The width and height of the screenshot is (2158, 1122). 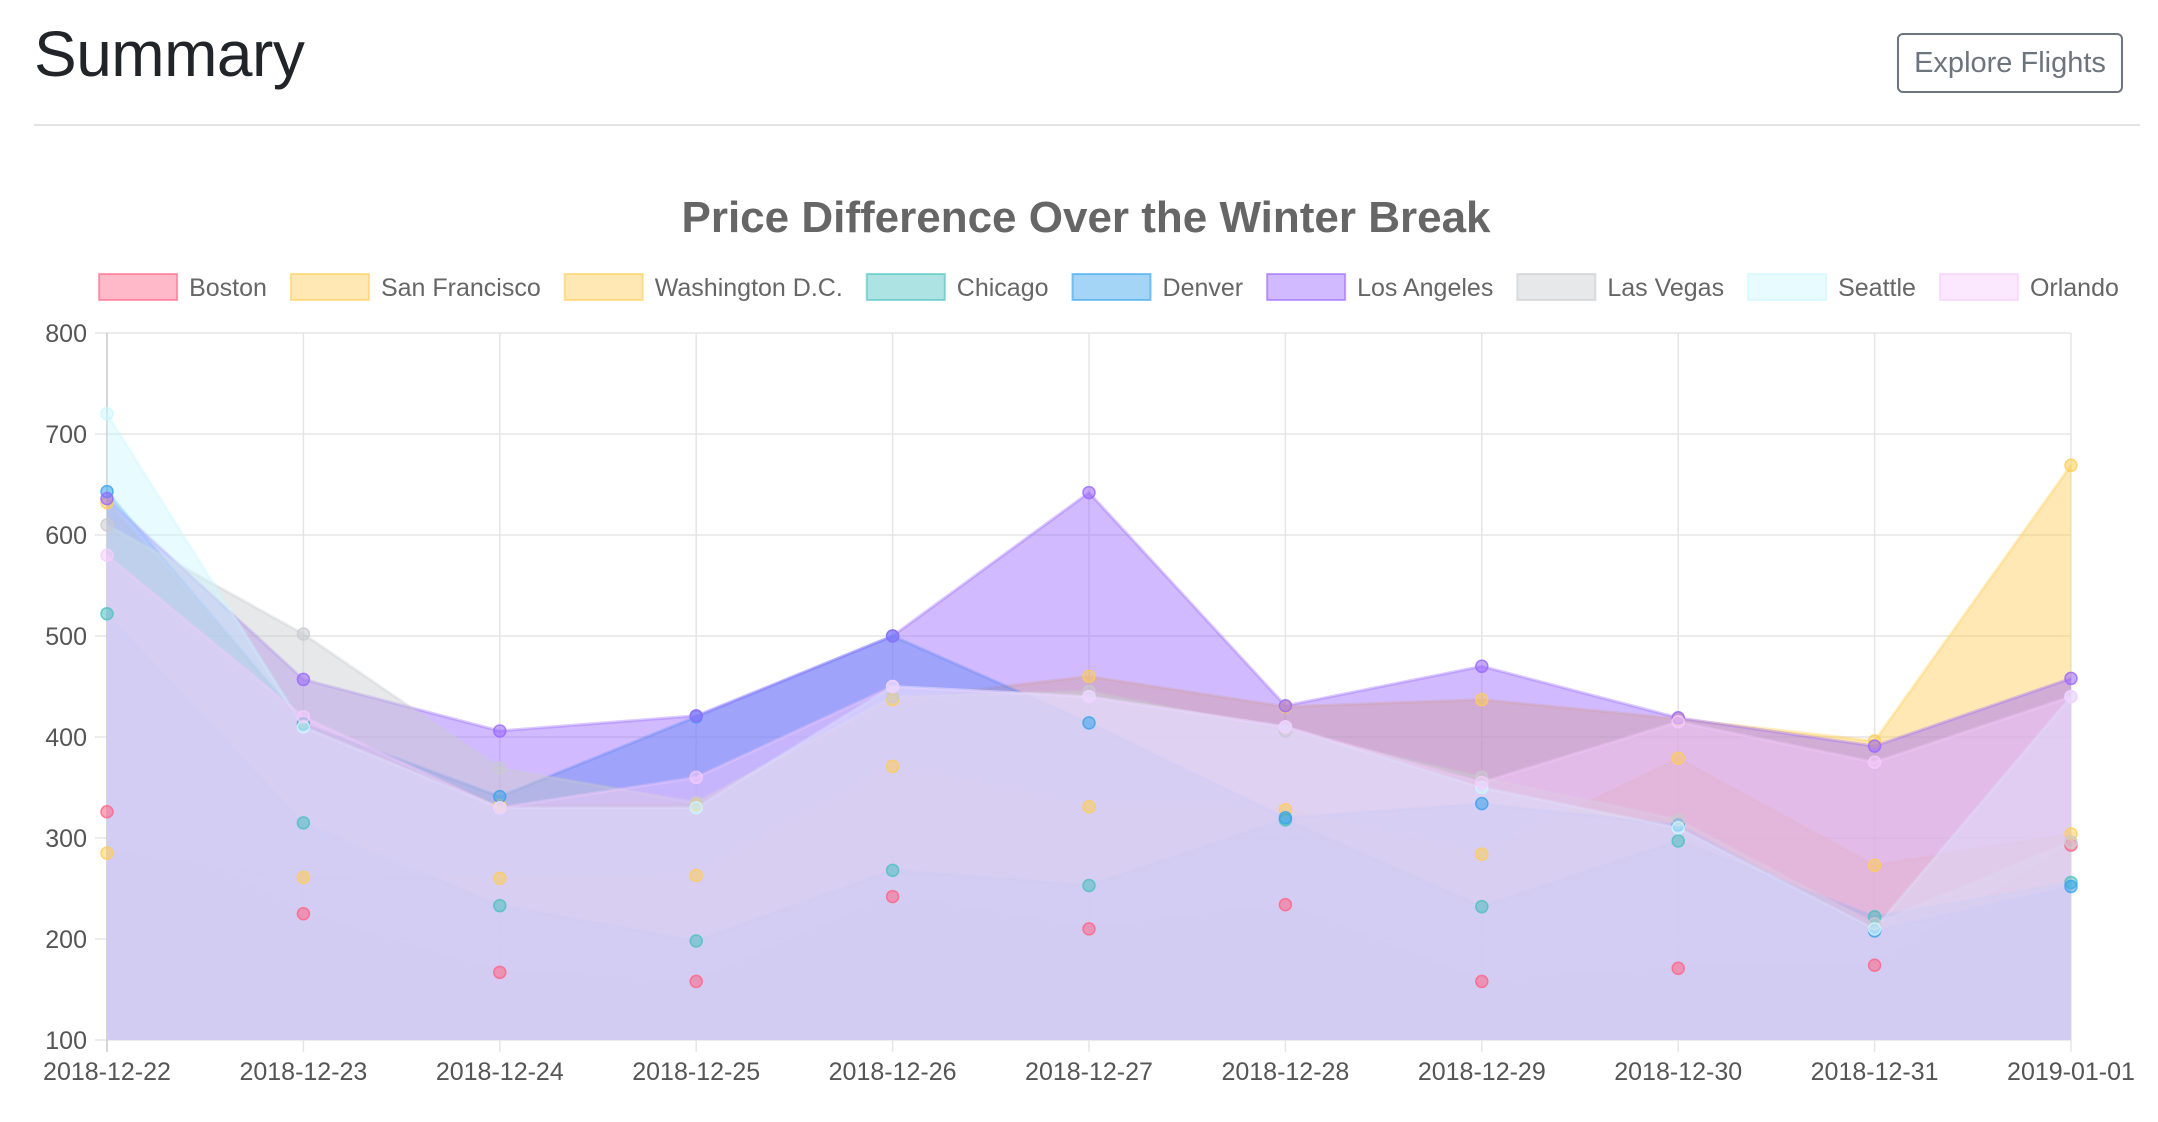 I want to click on legend-item: Washington D.C., so click(x=703, y=287).